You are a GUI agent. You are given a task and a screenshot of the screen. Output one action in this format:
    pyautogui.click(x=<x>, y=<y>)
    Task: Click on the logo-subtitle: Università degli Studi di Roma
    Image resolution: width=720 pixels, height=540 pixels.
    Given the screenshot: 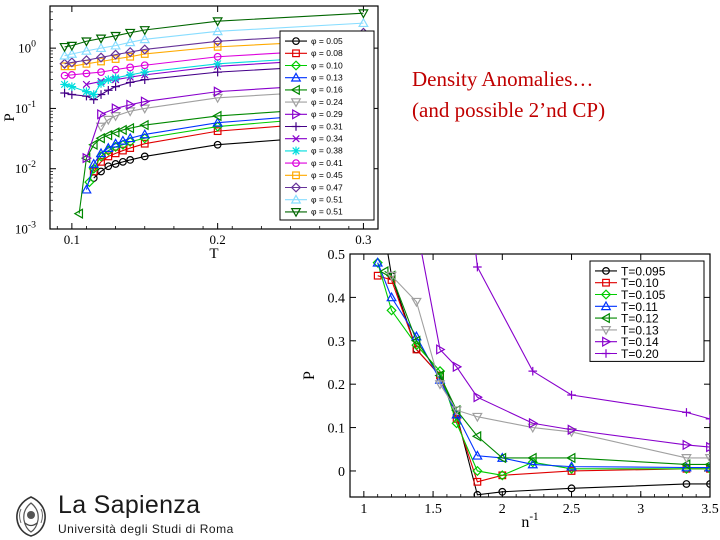 What is the action you would take?
    pyautogui.click(x=146, y=529)
    